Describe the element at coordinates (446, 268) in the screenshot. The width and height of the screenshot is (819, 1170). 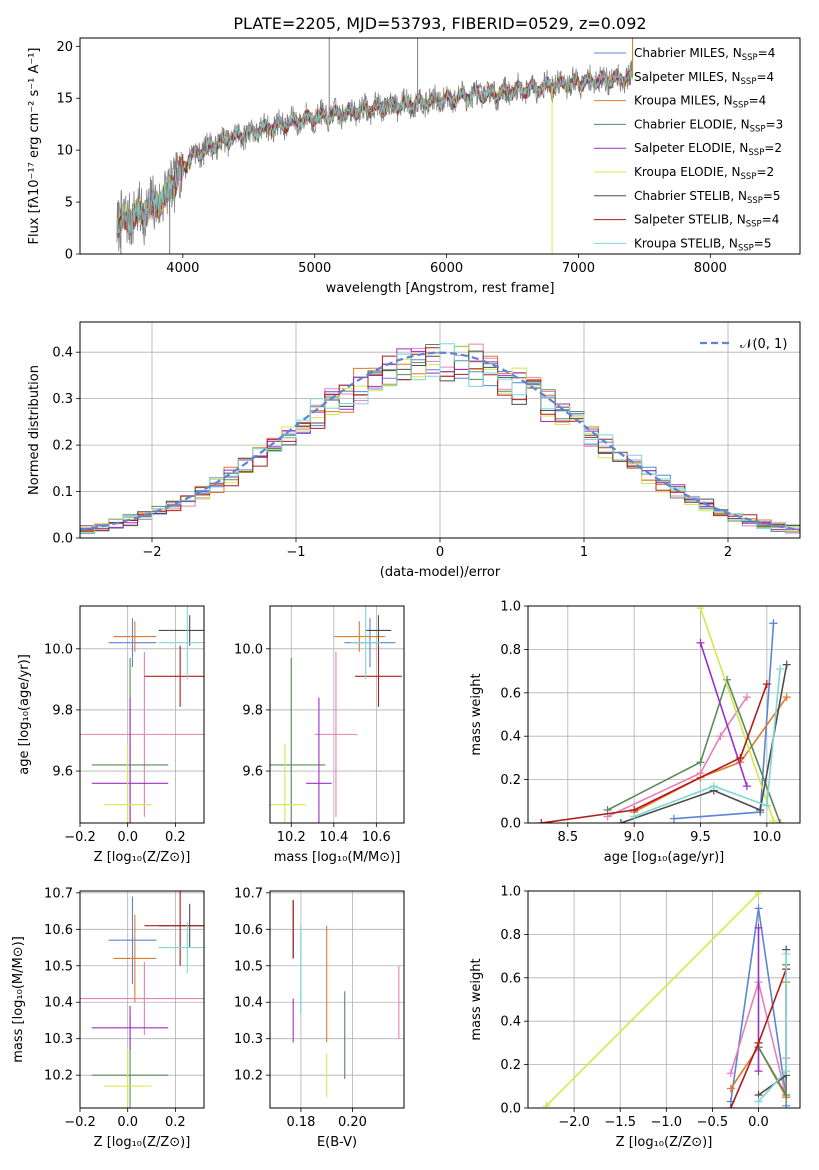
I see `x-tick-label: 6000` at that location.